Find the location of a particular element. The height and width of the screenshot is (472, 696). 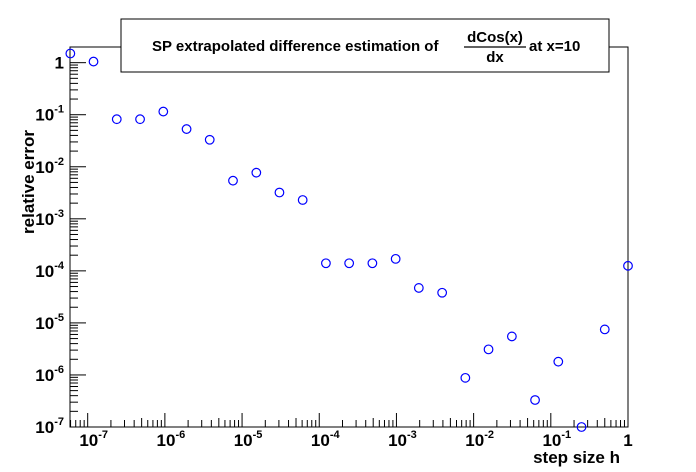

x-tick-label: 10⁻³ is located at coordinates (402, 439).